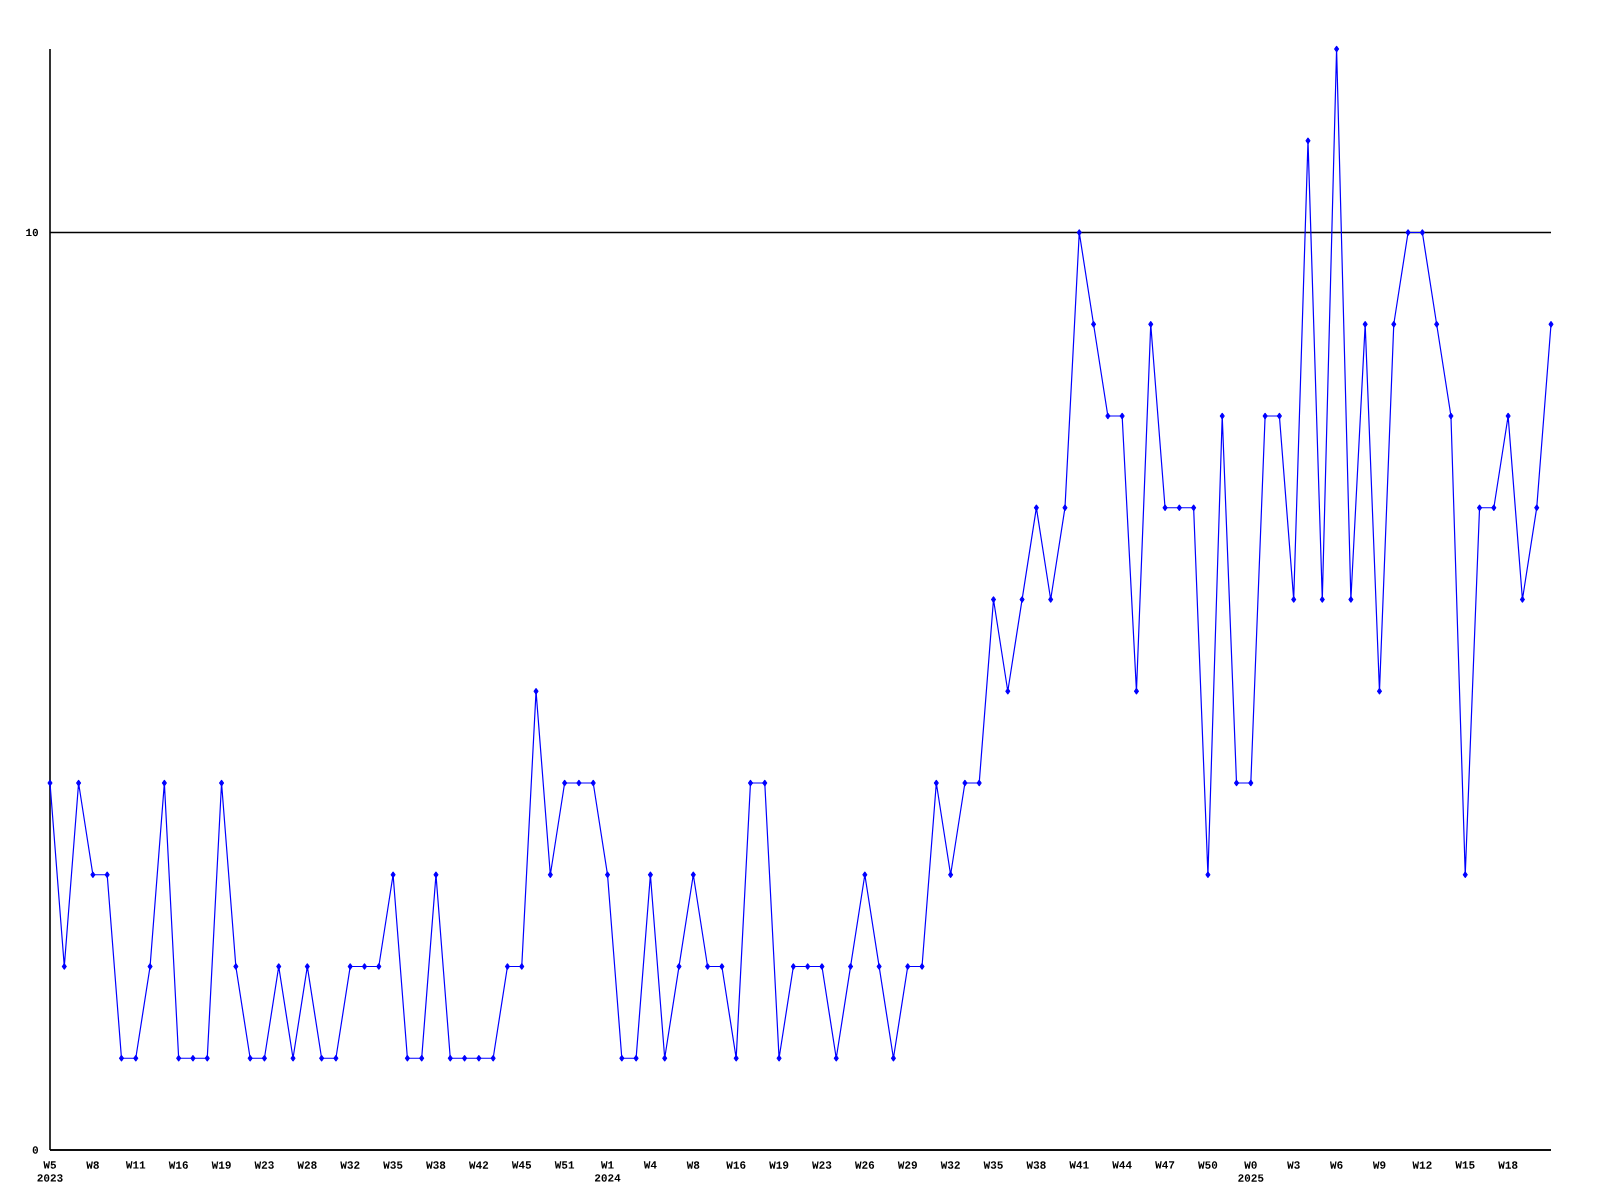 This screenshot has width=1600, height=1200. Describe the element at coordinates (564, 1165) in the screenshot. I see `x-tick-label: W51` at that location.